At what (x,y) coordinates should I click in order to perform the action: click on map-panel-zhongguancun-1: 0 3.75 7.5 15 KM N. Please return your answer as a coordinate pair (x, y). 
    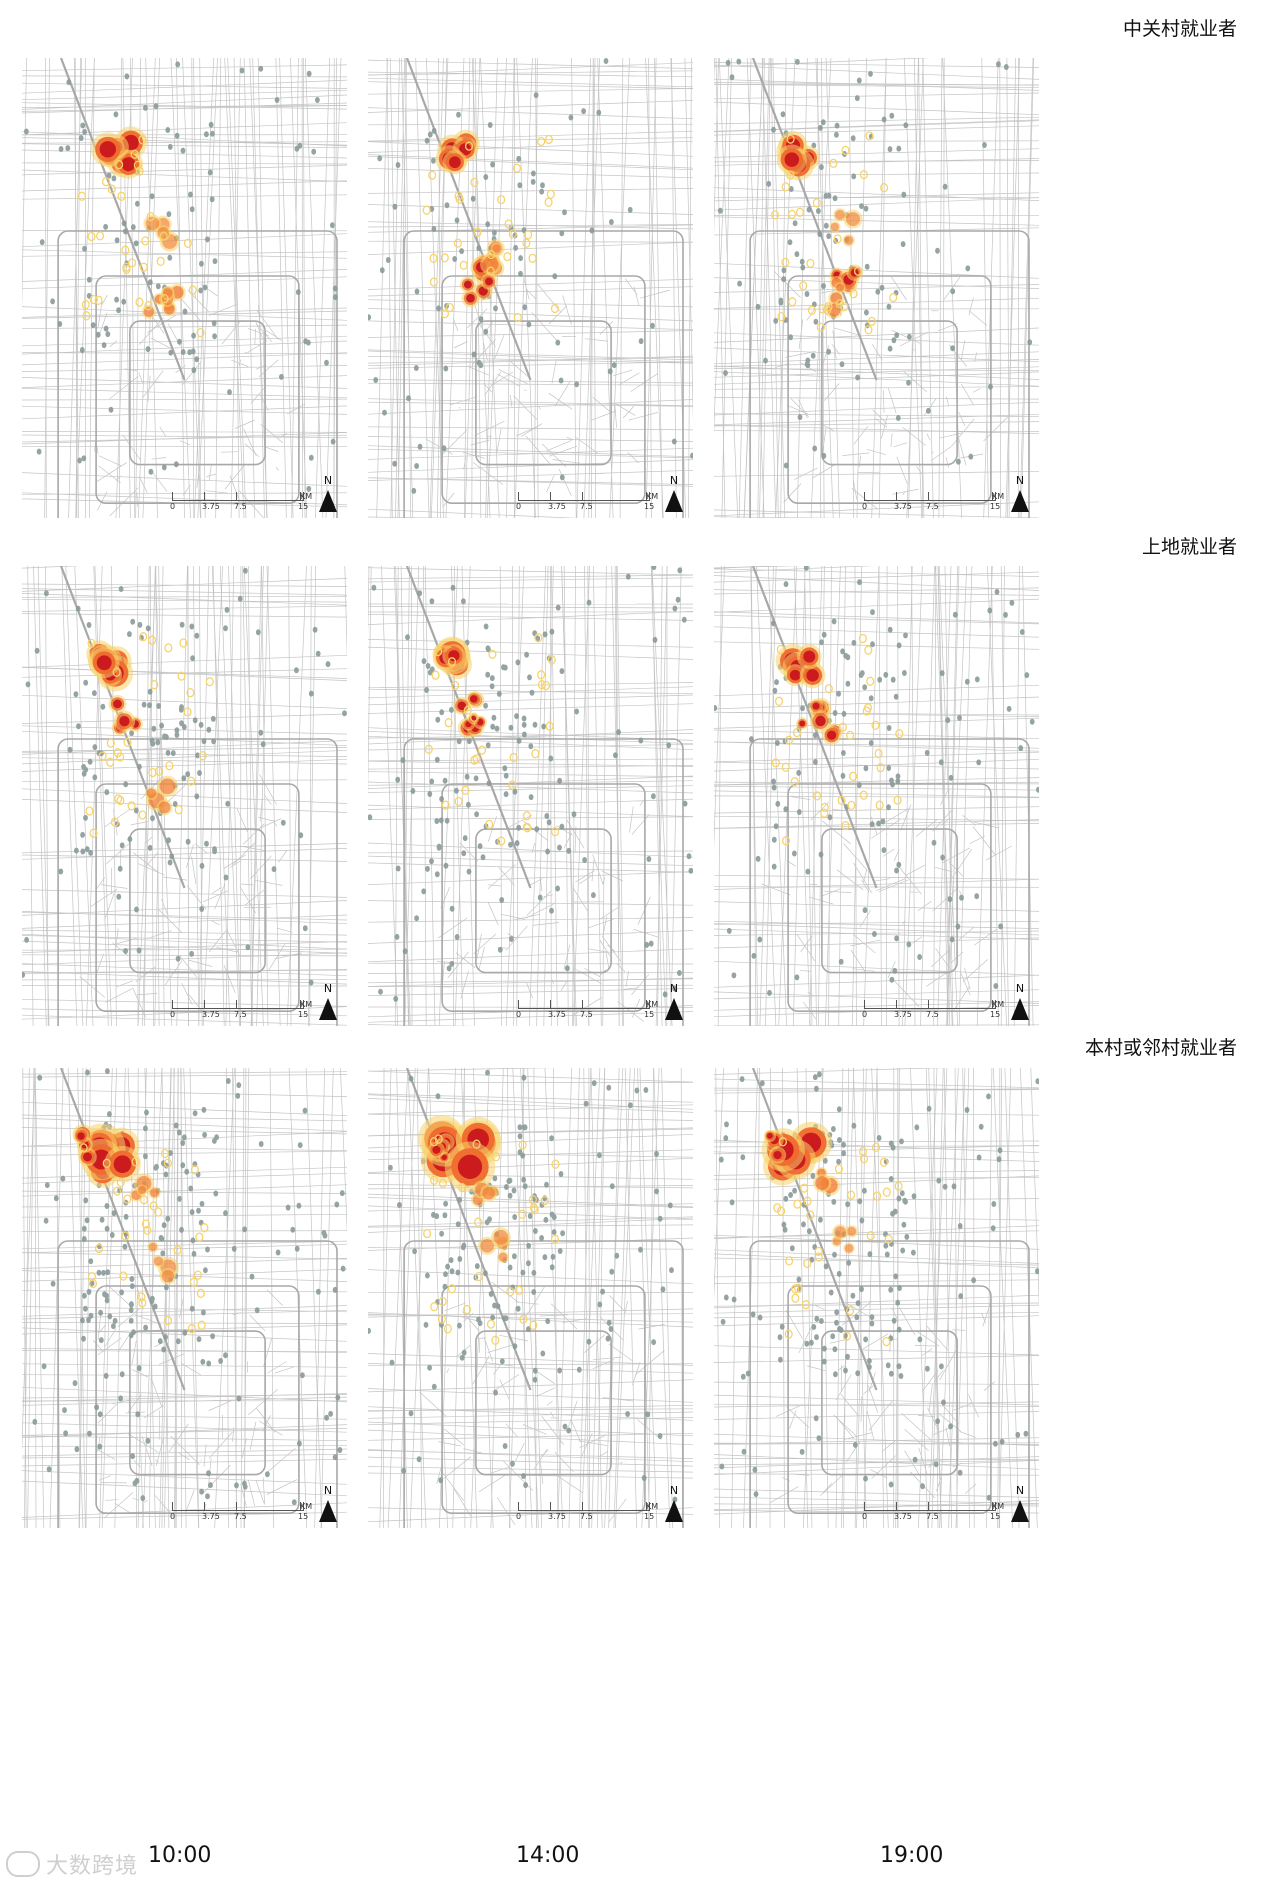
    Looking at the image, I should click on (184, 288).